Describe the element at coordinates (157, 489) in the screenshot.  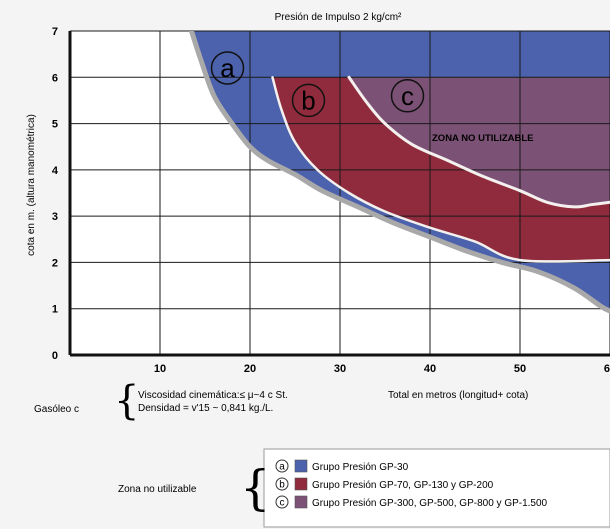
I see `legend-caption: Zona no utilizable` at that location.